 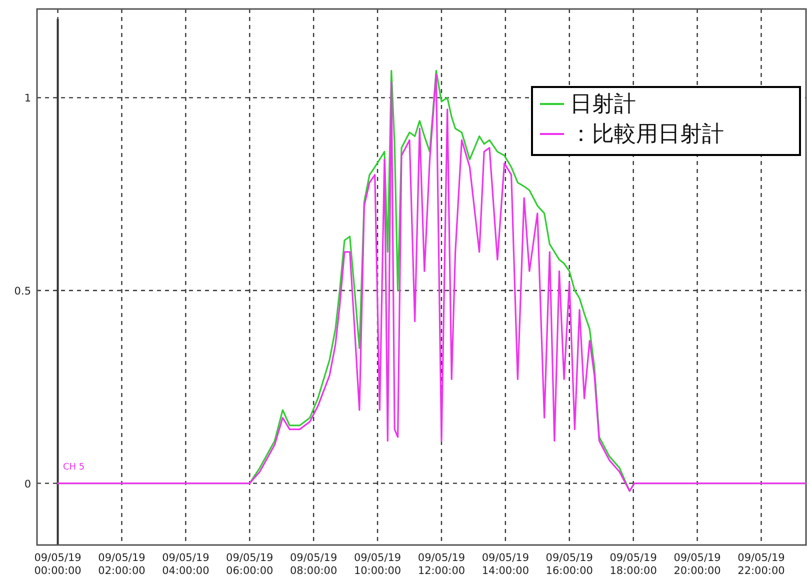 What do you see at coordinates (378, 564) in the screenshot?
I see `x-tick-label: 09/05/19 10:00:00` at bounding box center [378, 564].